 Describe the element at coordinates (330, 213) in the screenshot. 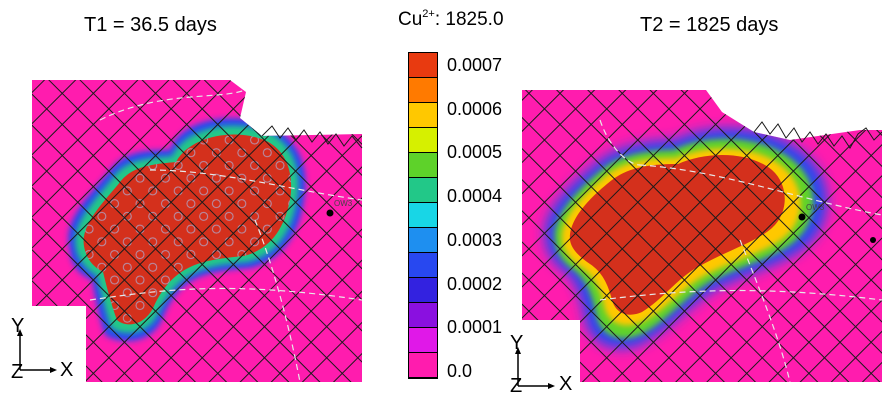

I see `panel-1-well-marker` at that location.